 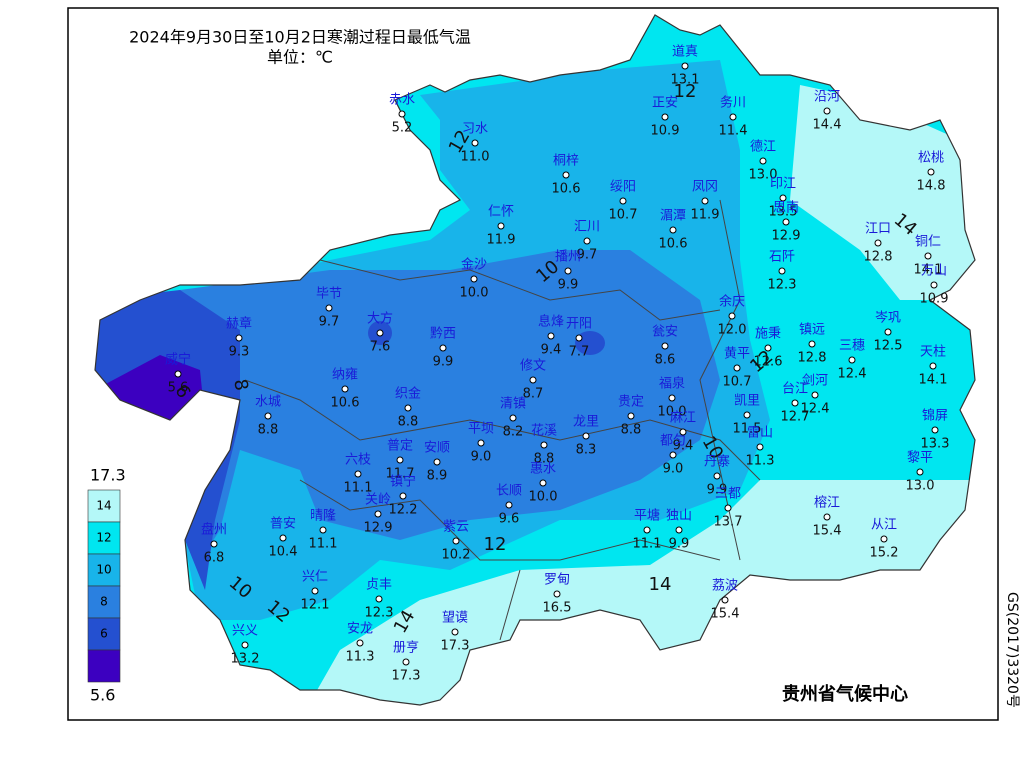 I want to click on legend-tick-label: 10, so click(x=103, y=570).